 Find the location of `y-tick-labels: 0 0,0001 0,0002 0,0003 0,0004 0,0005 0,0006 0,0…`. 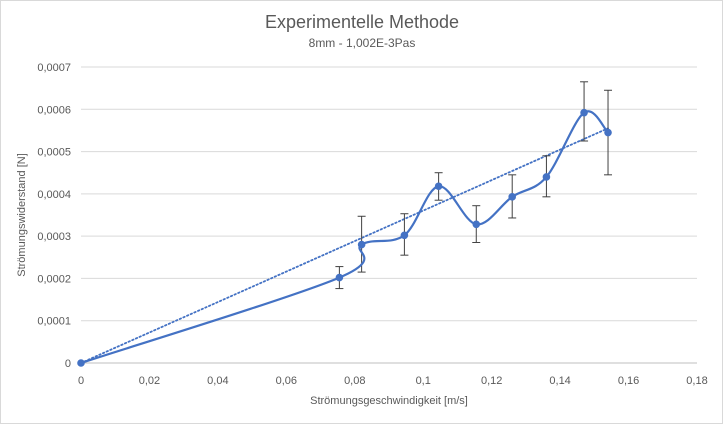

y-tick-labels: 0 0,0001 0,0002 0,0003 0,0004 0,0005 0,0006 0,0… is located at coordinates (54, 216).